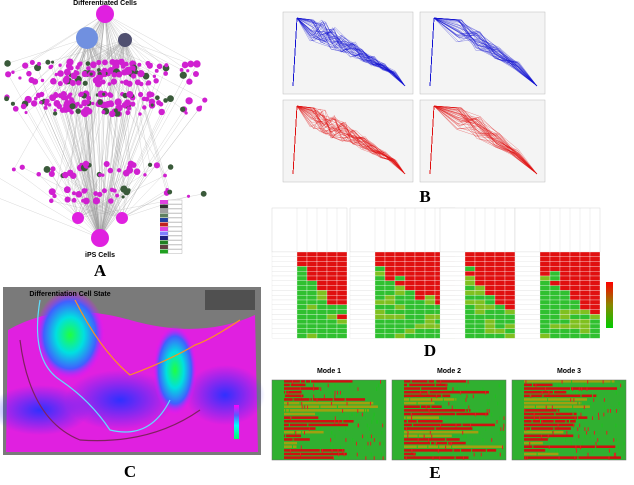 The image size is (634, 485). I want to click on mode-title: Mode 1, so click(329, 371).